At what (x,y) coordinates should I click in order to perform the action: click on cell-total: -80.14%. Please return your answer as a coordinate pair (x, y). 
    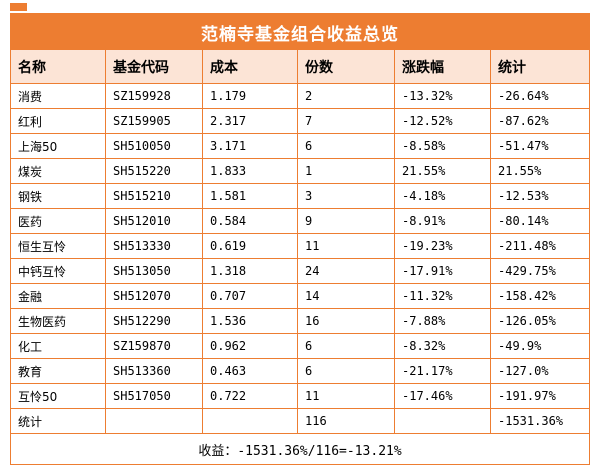
    Looking at the image, I should click on (523, 221).